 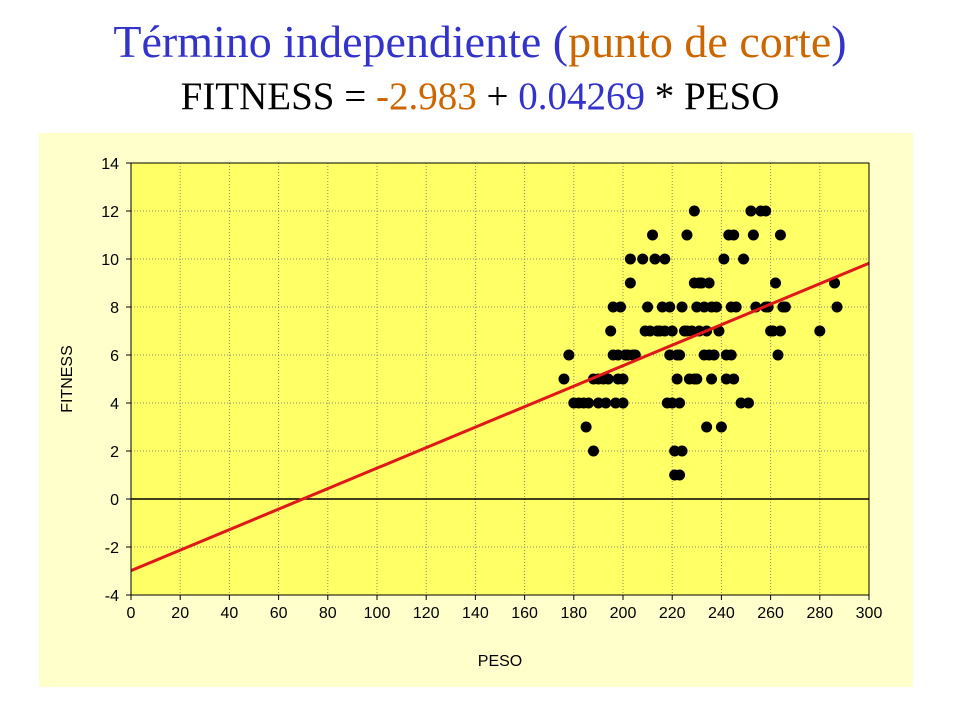 I want to click on equation-intercept: -2.983, so click(x=426, y=96).